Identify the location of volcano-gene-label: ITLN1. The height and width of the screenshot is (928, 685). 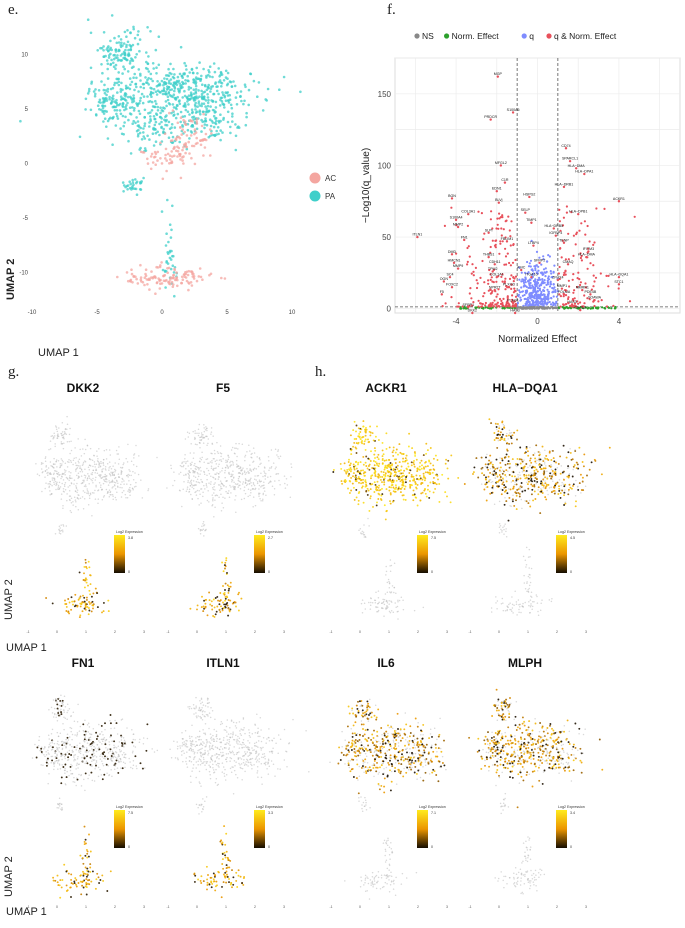
(417, 235).